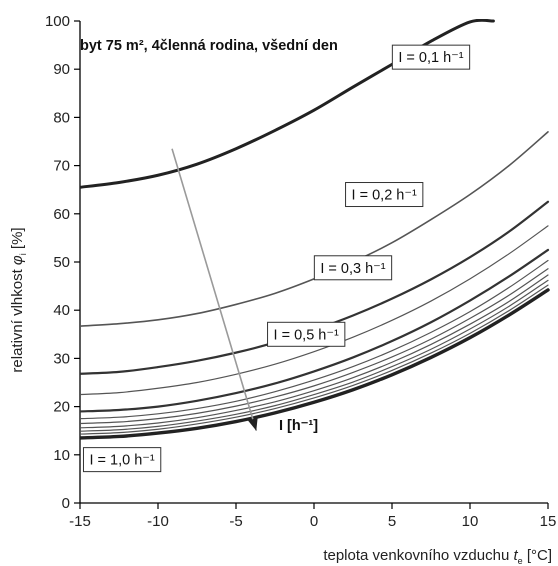 Image resolution: width=558 pixels, height=566 pixels. I want to click on trend-arrow, so click(214, 289).